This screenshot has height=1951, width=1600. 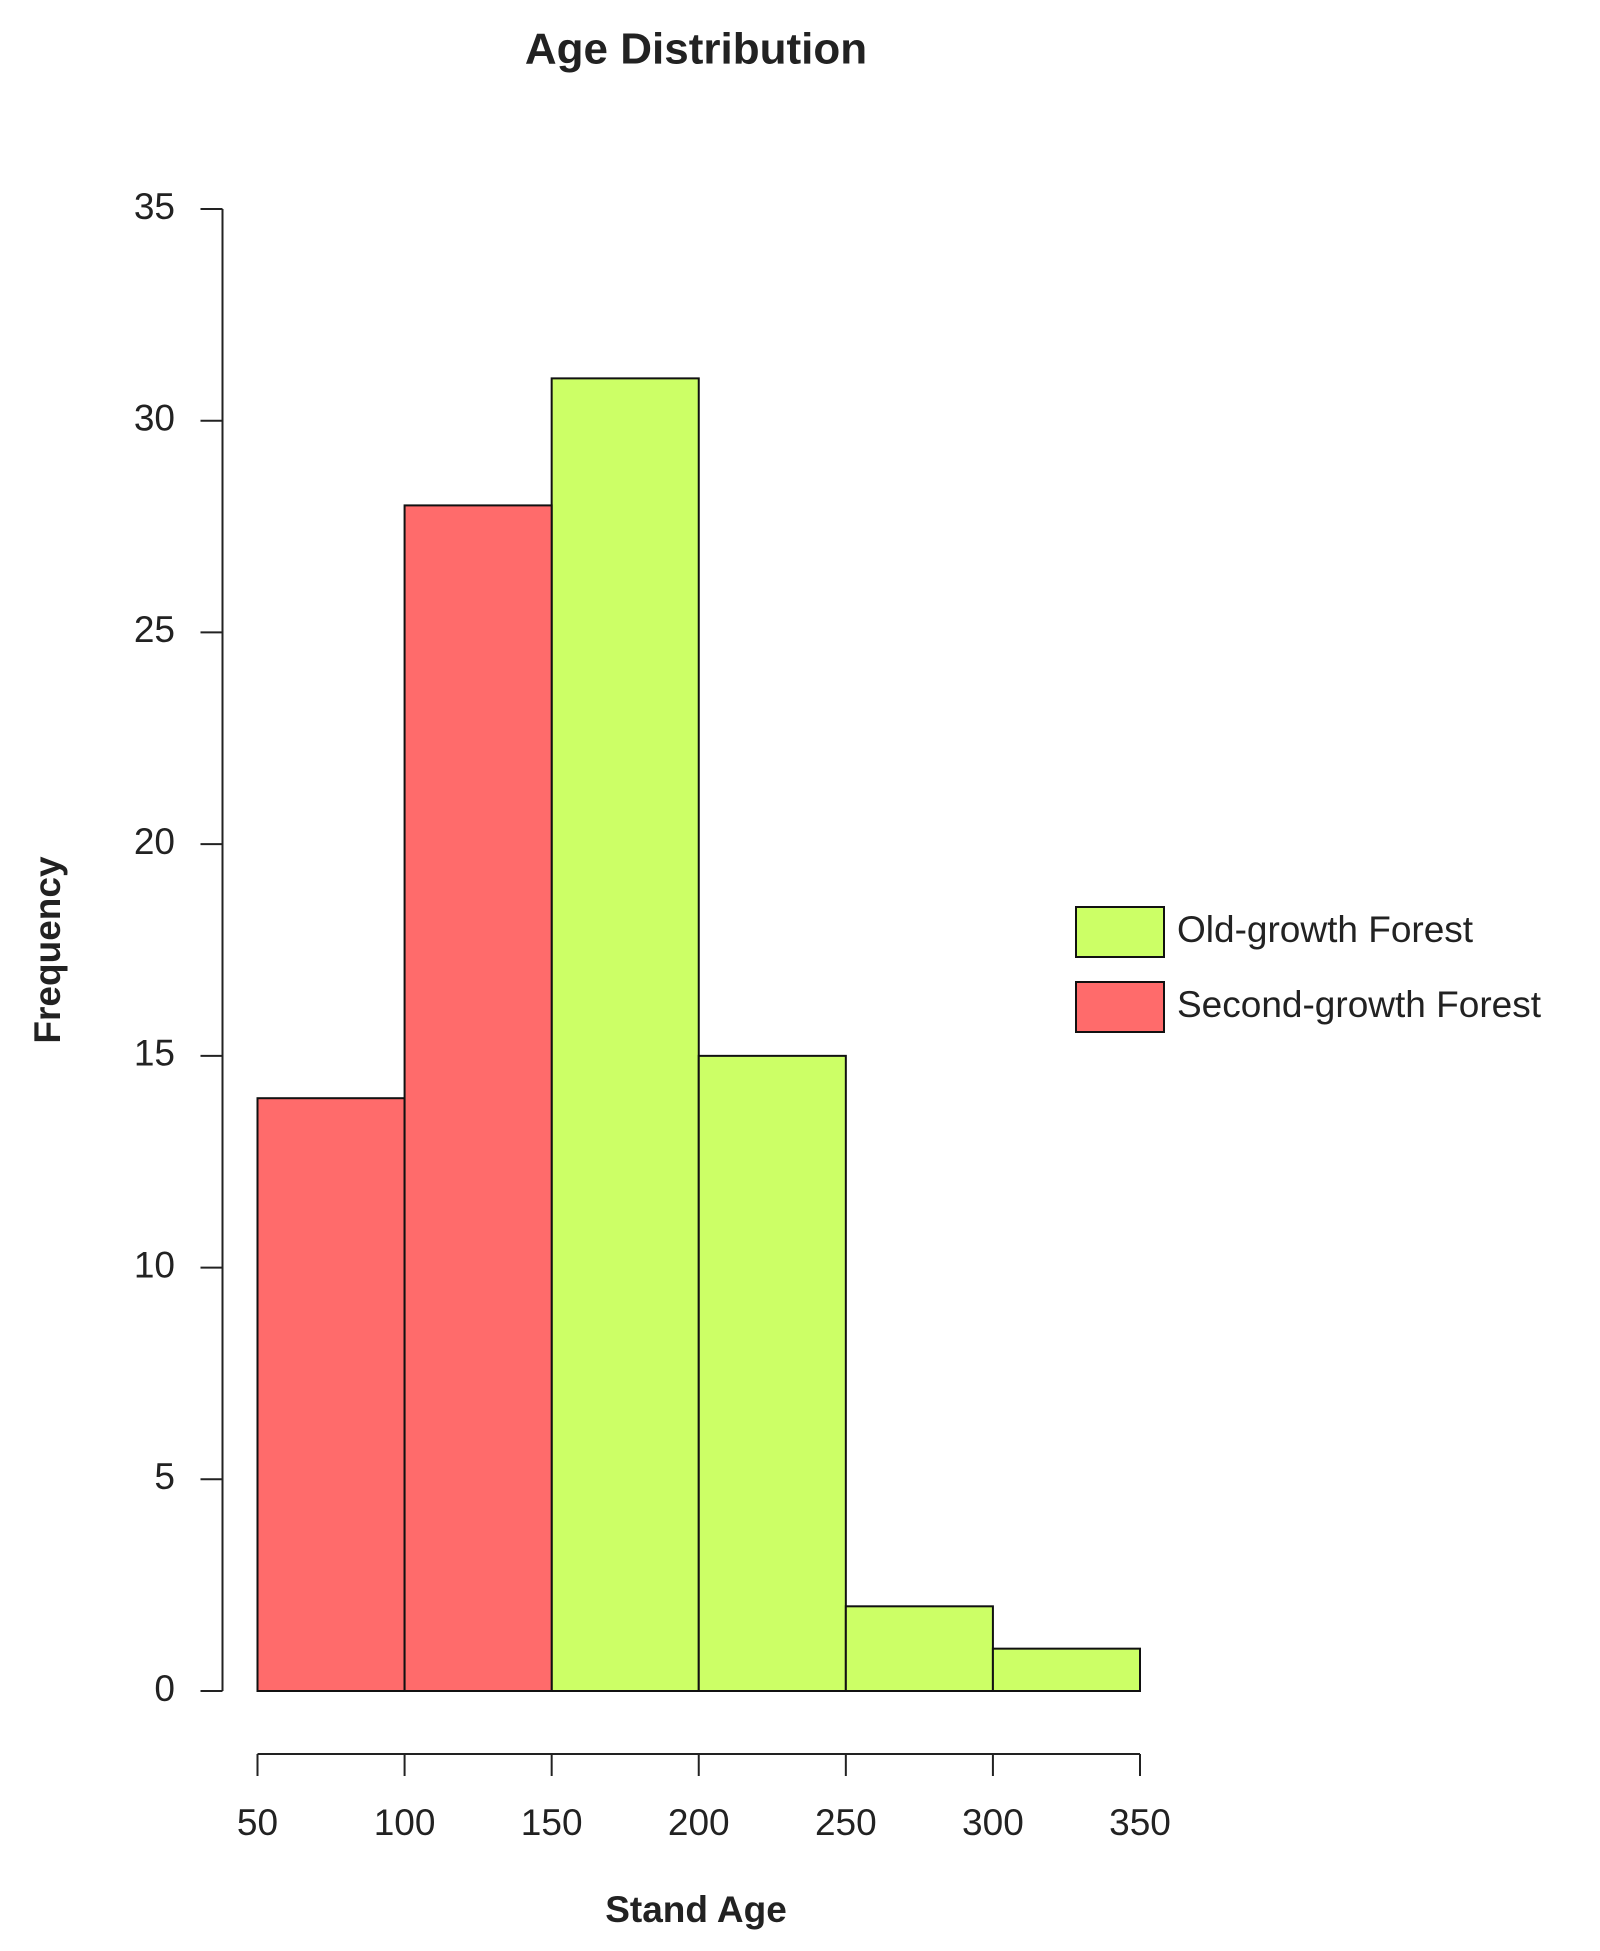 I want to click on y-tick-label: 30, so click(x=154, y=417).